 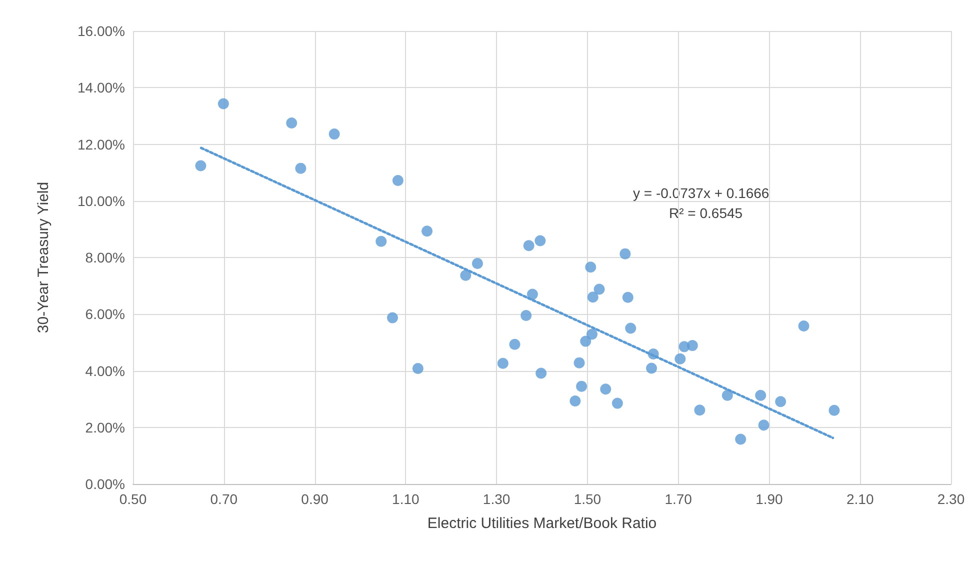 What do you see at coordinates (101, 144) in the screenshot?
I see `y-tick-label: 12.00%` at bounding box center [101, 144].